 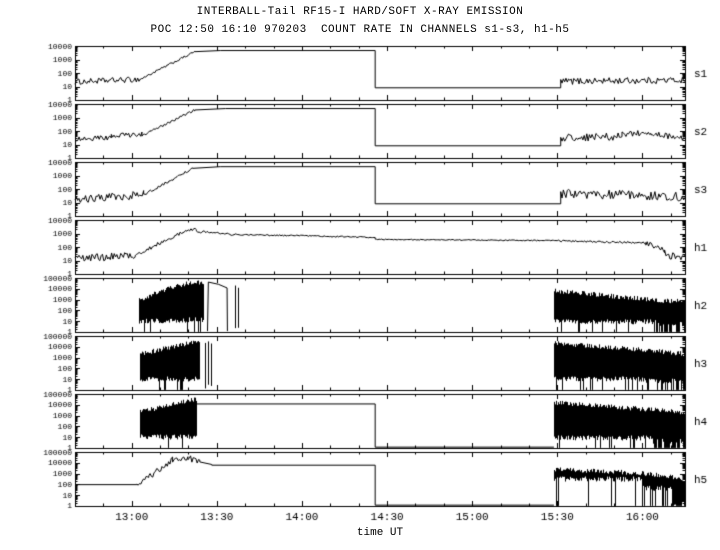 What do you see at coordinates (380, 533) in the screenshot?
I see `x-axis-label: time UT` at bounding box center [380, 533].